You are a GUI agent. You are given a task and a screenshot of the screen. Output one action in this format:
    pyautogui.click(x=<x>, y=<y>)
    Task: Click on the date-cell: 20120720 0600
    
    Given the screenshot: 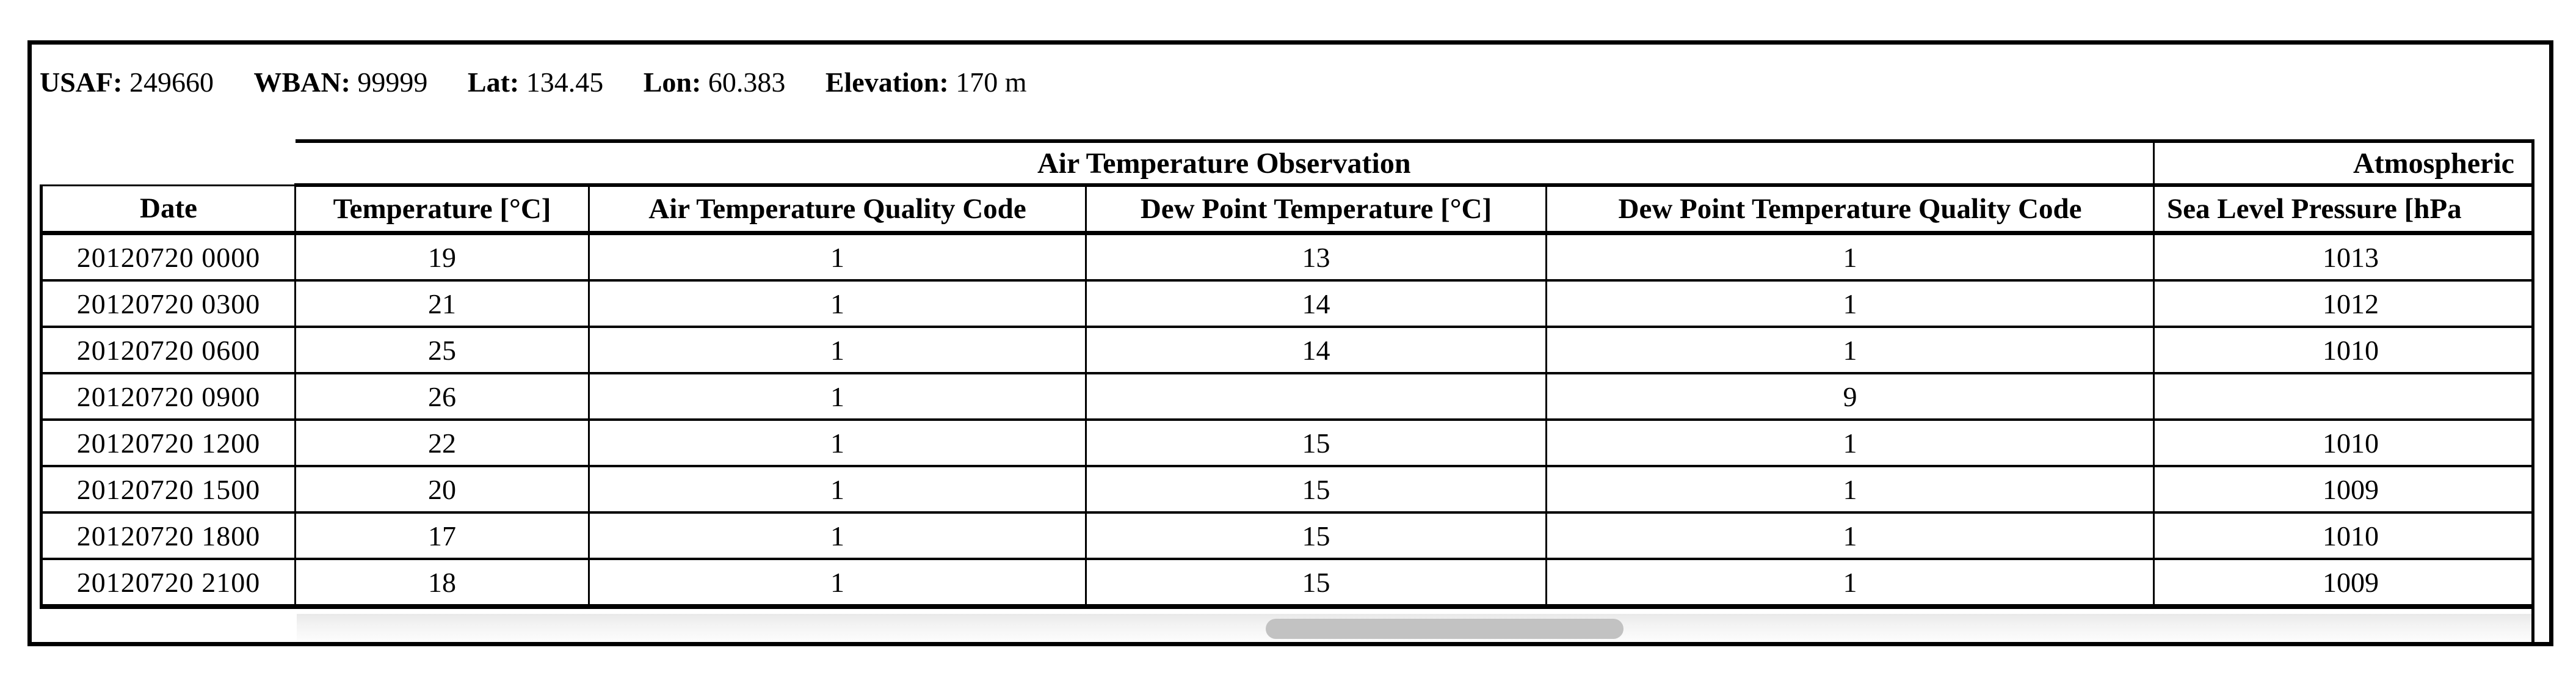 What is the action you would take?
    pyautogui.click(x=168, y=350)
    